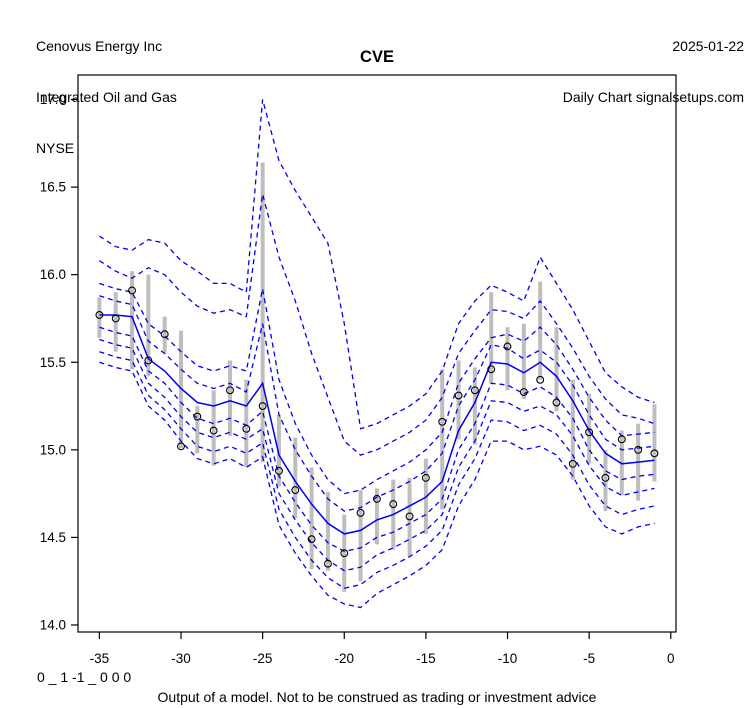 This screenshot has height=708, width=753. What do you see at coordinates (382, 649) in the screenshot?
I see `x-axis: -35 -30 -25 -20 -15 -10 -5 0` at bounding box center [382, 649].